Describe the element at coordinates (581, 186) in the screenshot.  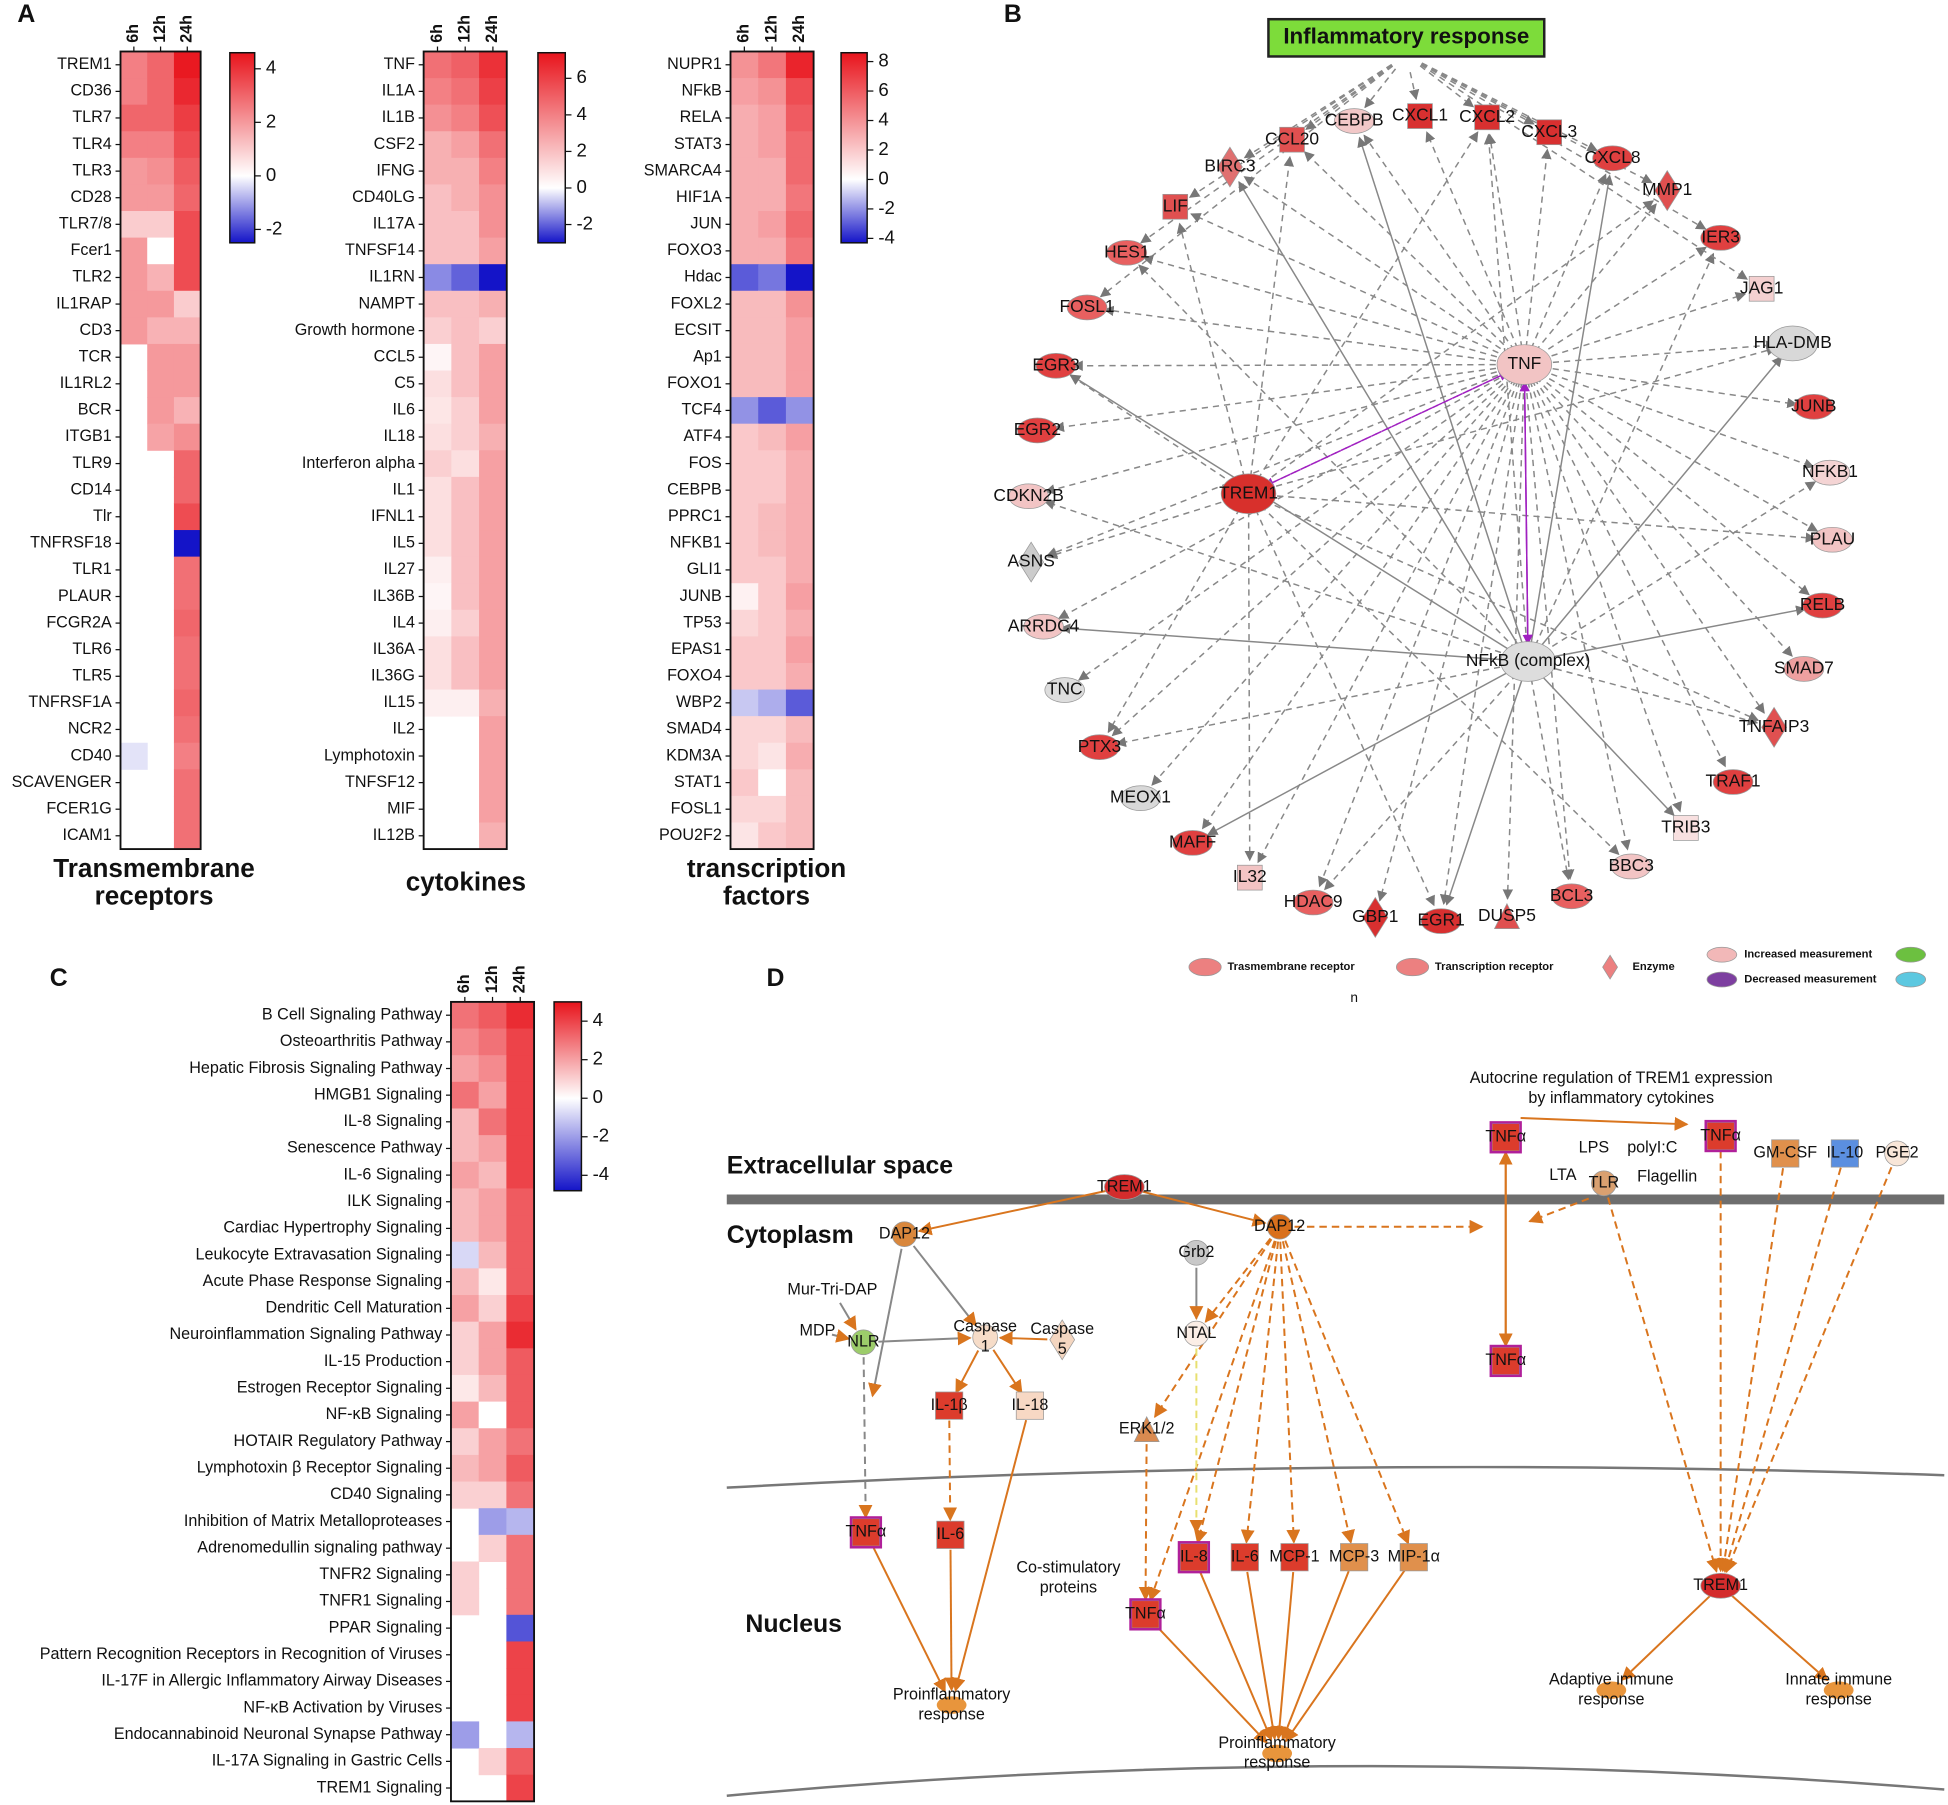
I see `colorbar-tick-label: 0` at that location.